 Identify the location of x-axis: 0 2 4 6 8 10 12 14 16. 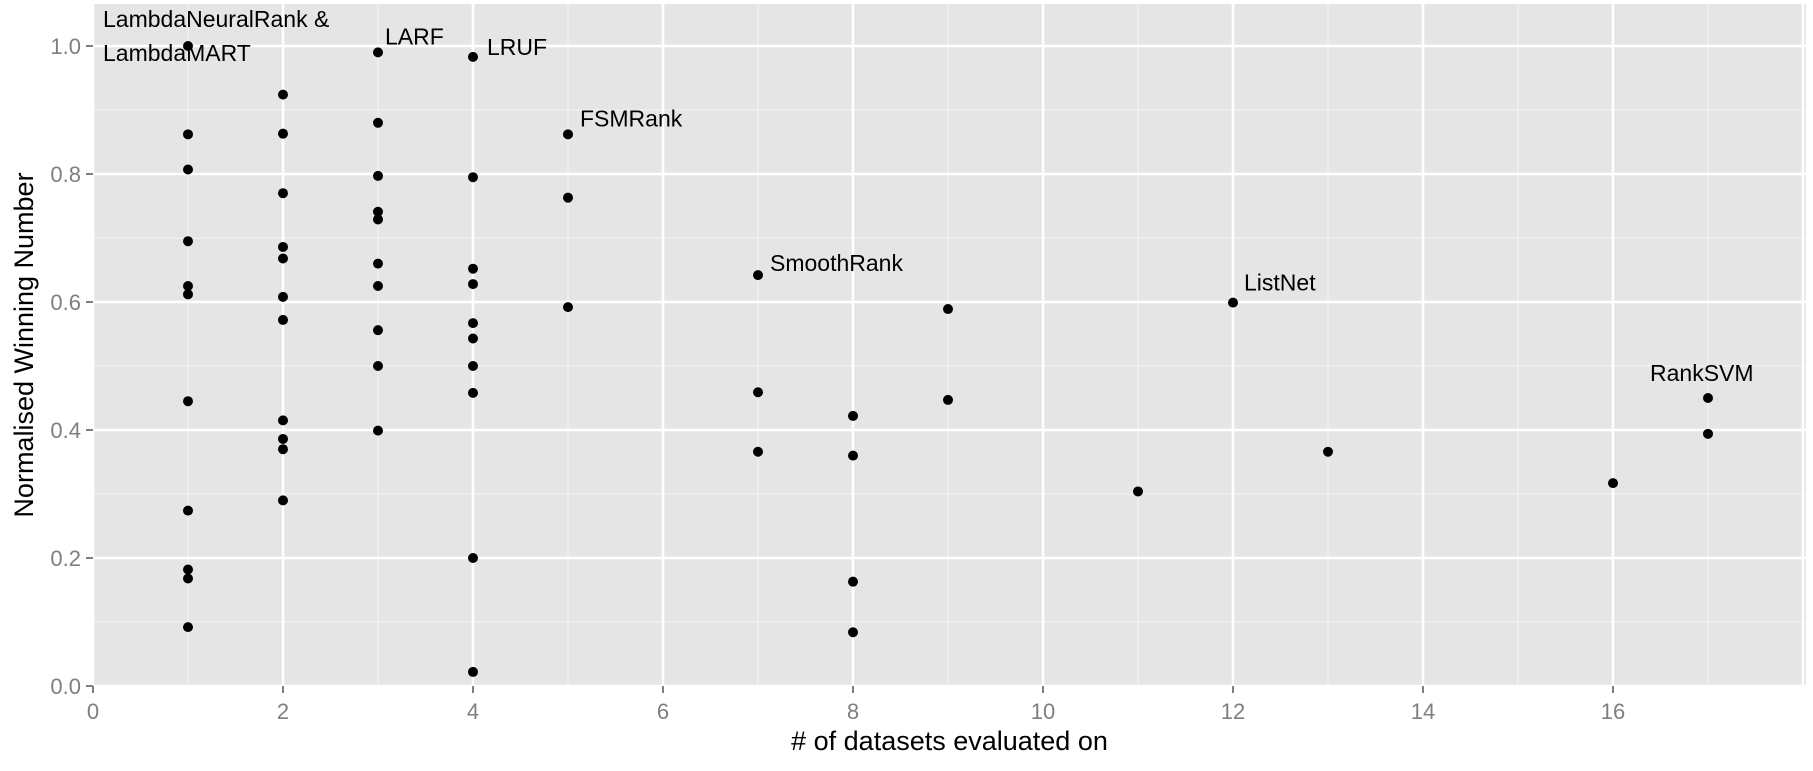
(856, 705).